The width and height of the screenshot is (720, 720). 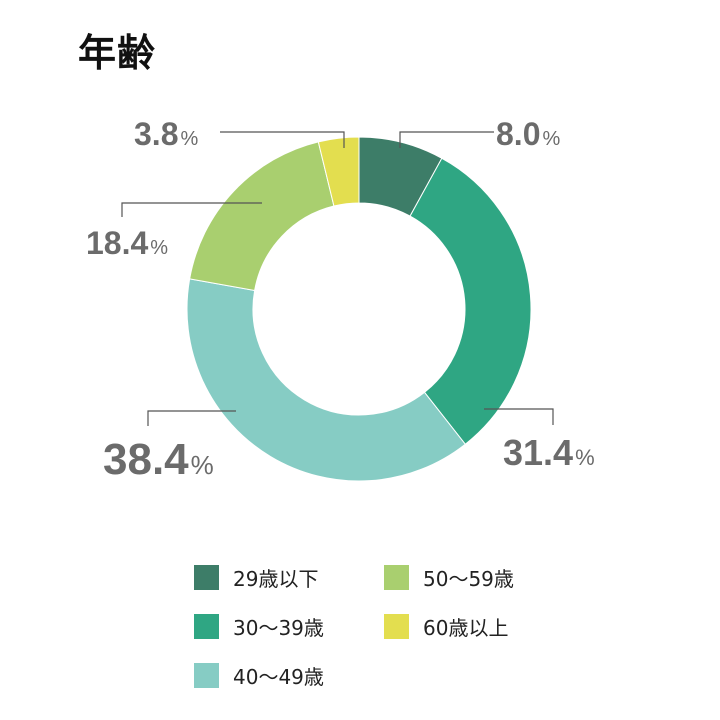 What do you see at coordinates (166, 134) in the screenshot?
I see `data-label-5: 3.8%` at bounding box center [166, 134].